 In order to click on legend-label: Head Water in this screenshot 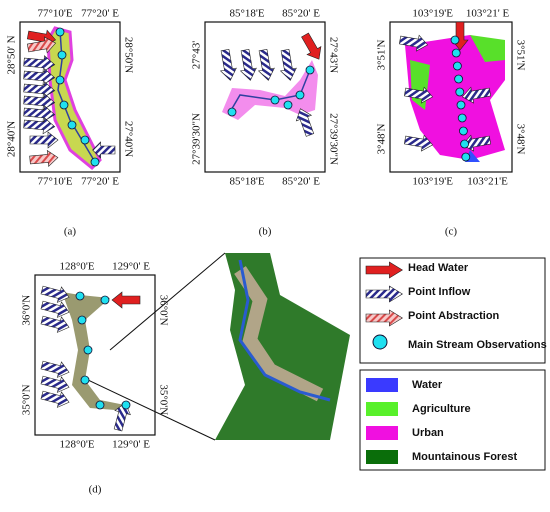, I will do `click(438, 268)`.